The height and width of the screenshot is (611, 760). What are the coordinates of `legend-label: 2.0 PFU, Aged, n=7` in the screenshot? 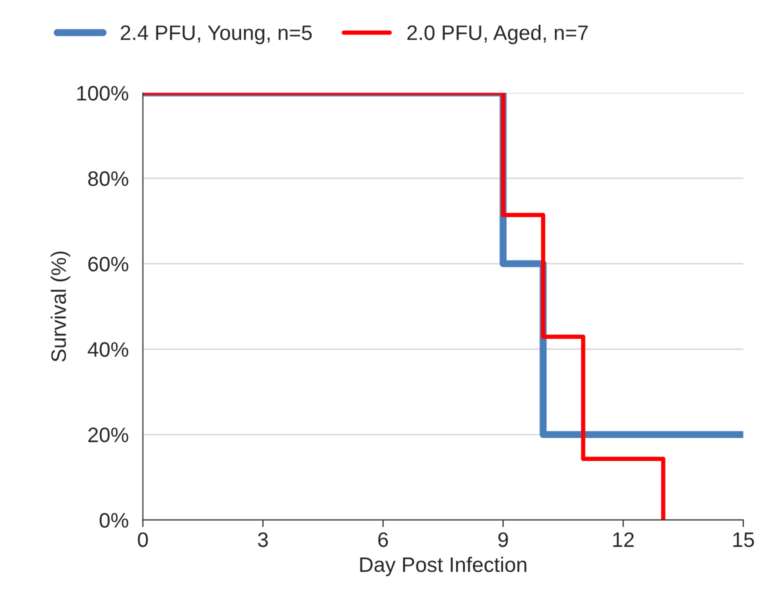 It's located at (497, 34).